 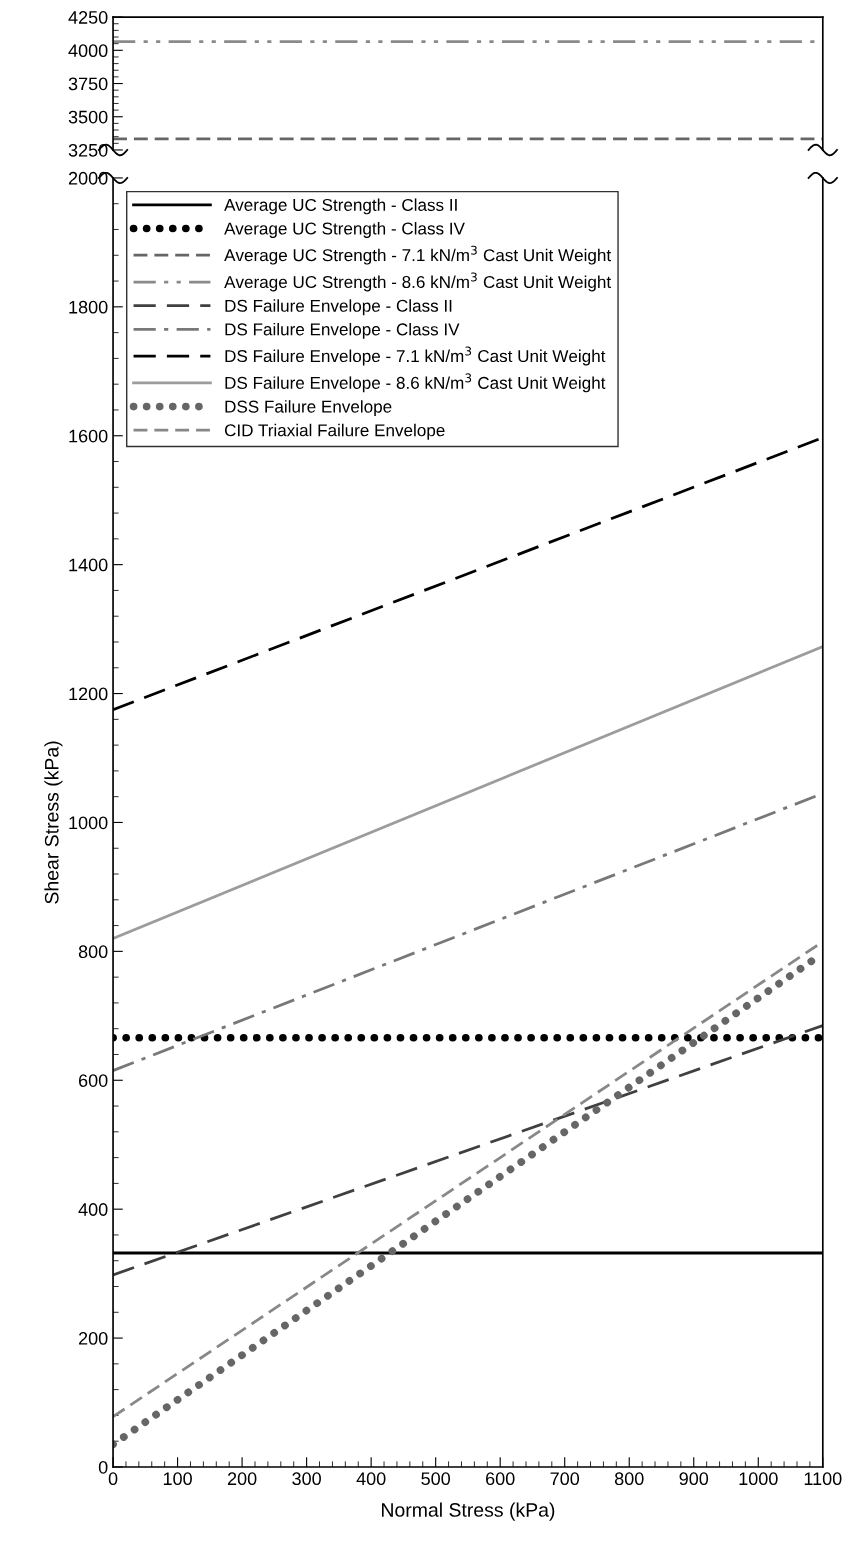 I want to click on x-tick-label: 400, so click(x=371, y=1479).